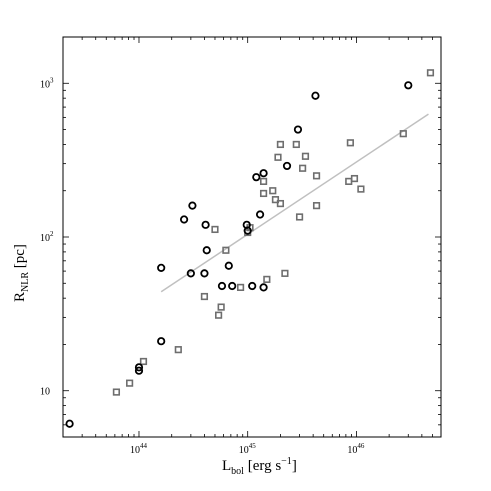  What do you see at coordinates (248, 449) in the screenshot?
I see `x-tick-label: 1045` at bounding box center [248, 449].